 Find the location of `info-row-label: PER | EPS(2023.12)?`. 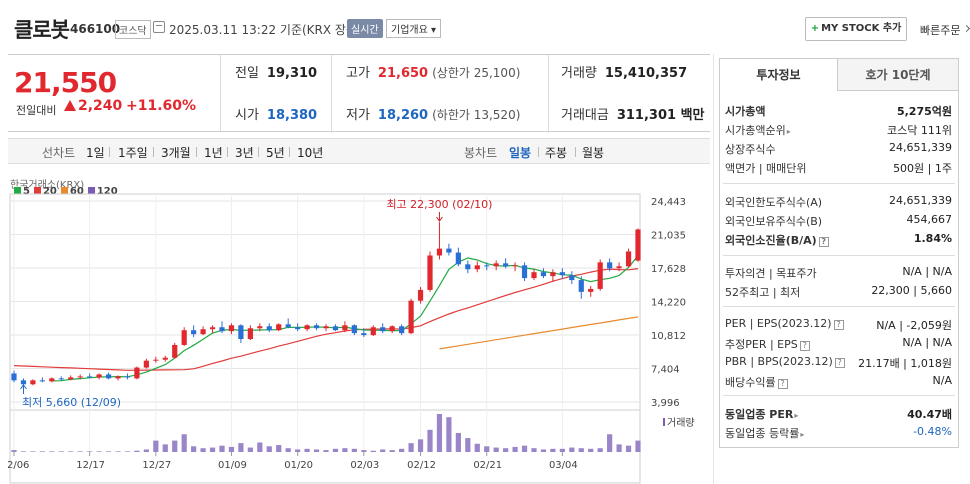

info-row-label: PER | EPS(2023.12)? is located at coordinates (784, 323).